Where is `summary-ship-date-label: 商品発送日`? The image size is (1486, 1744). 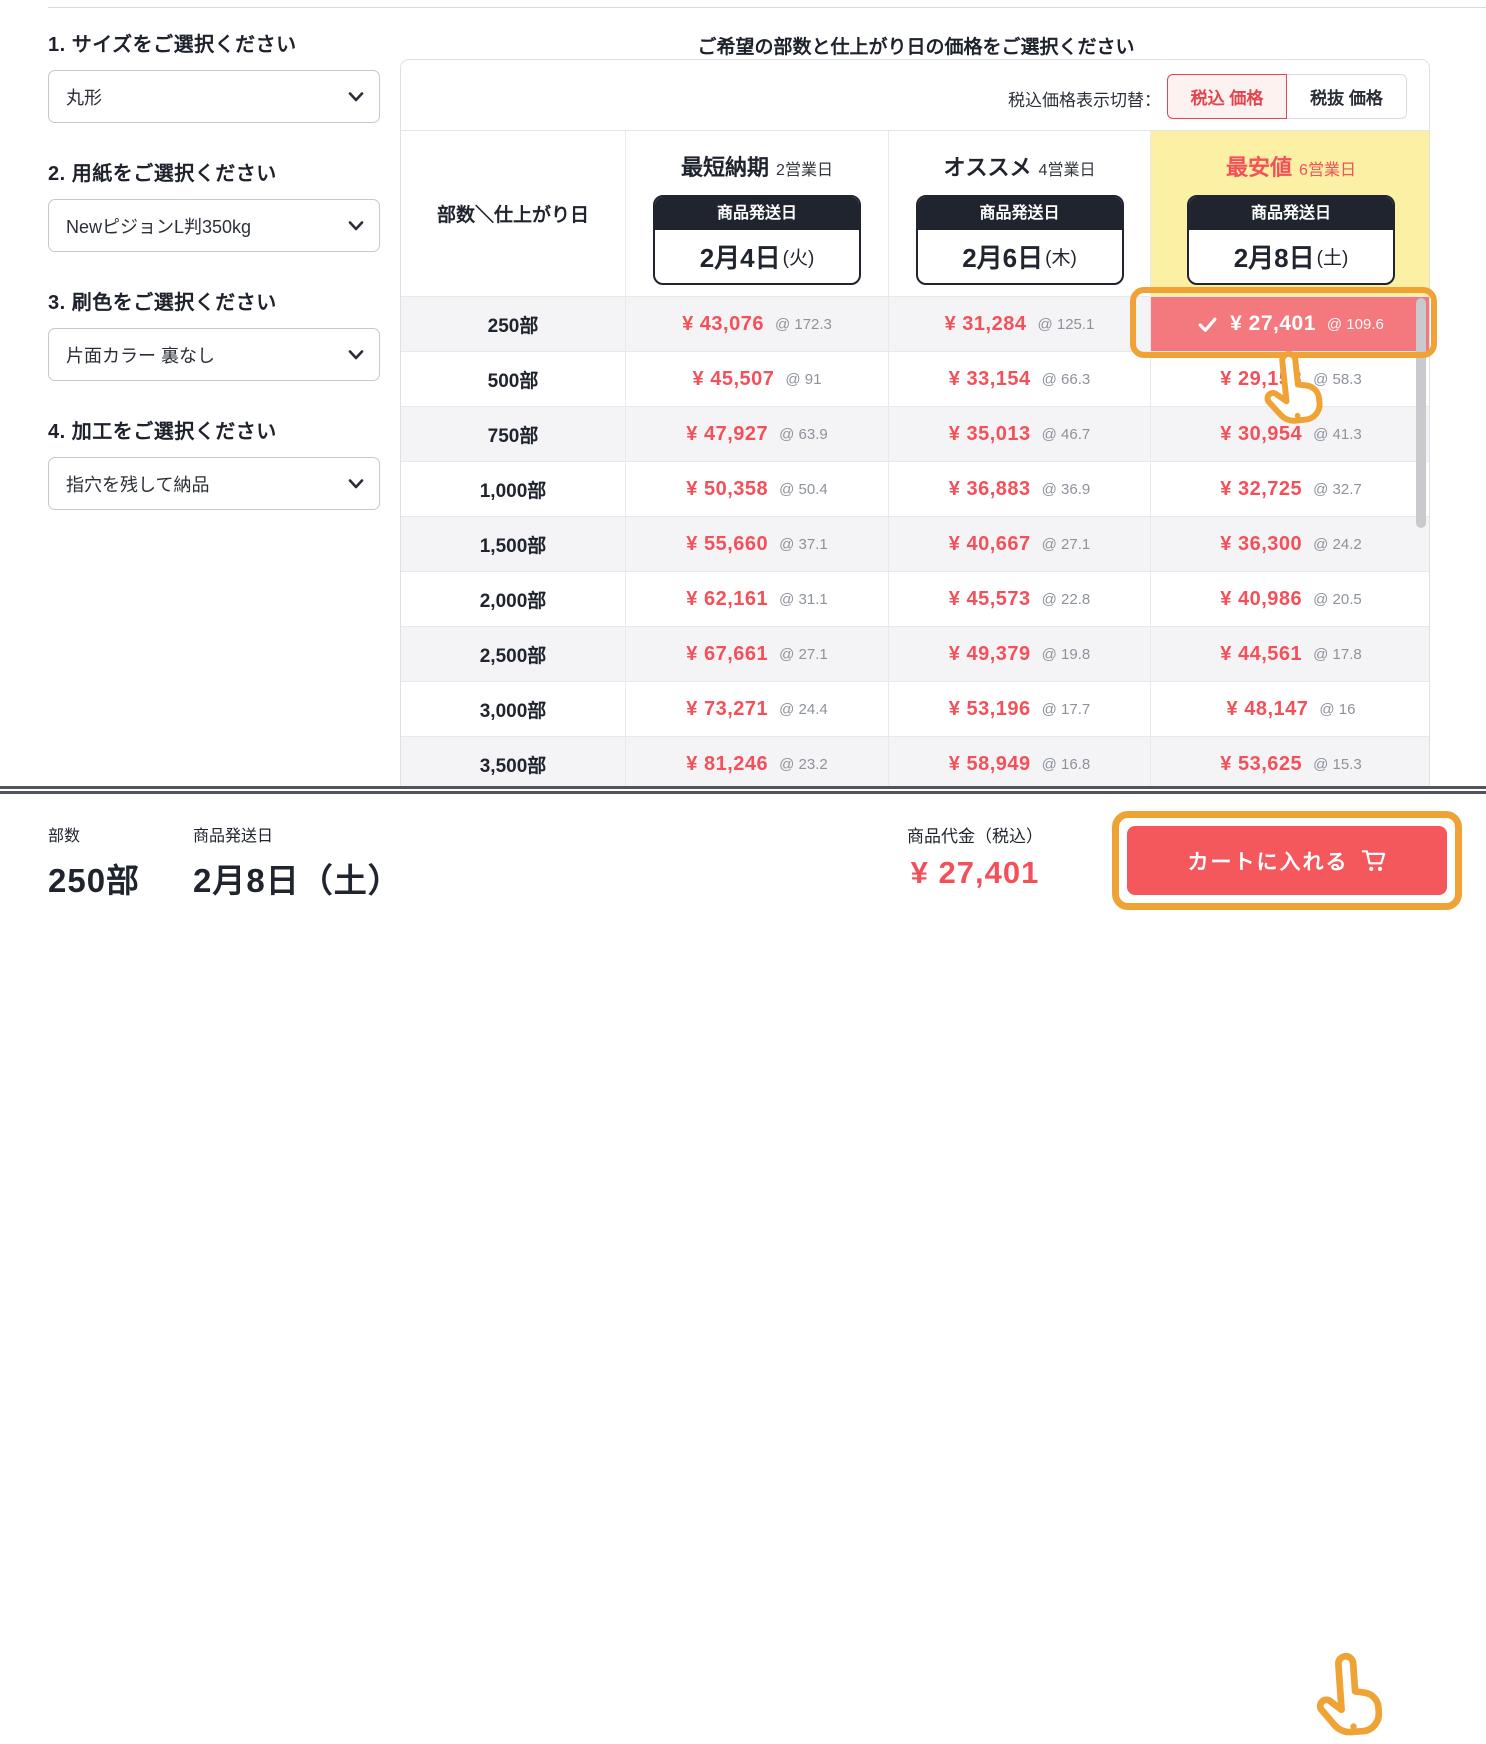
summary-ship-date-label: 商品発送日 is located at coordinates (233, 836).